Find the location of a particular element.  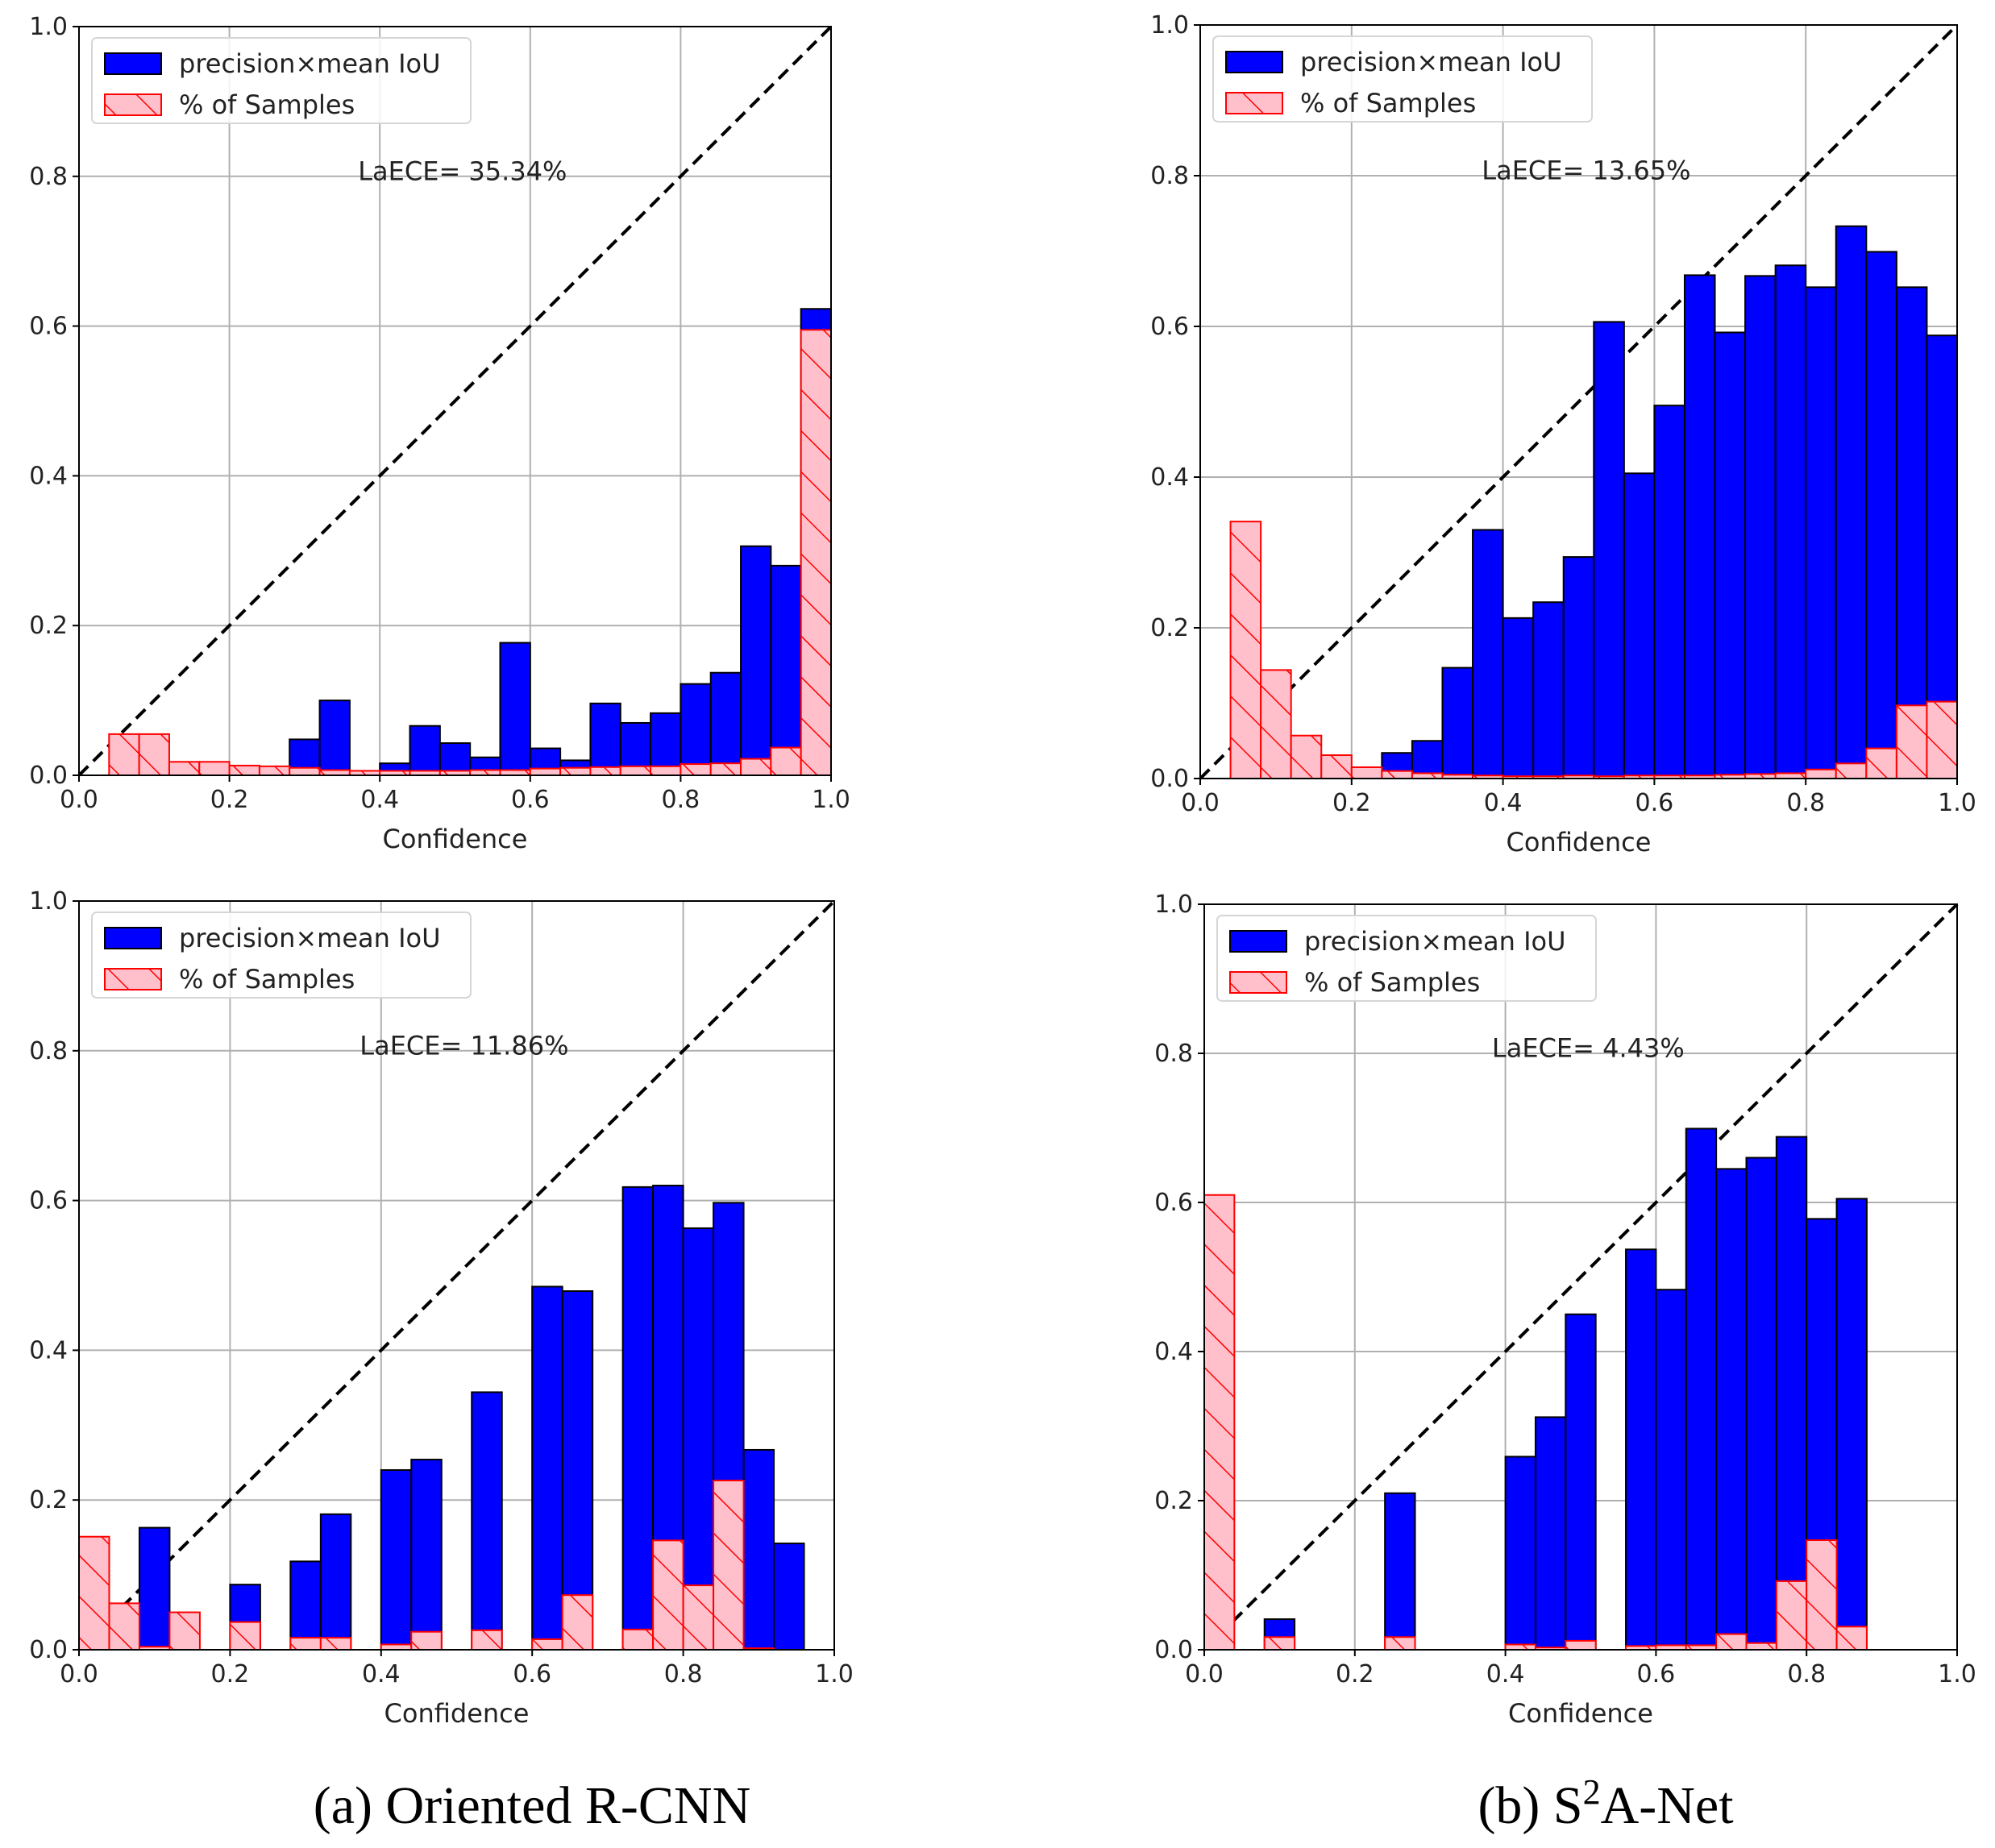

laece-annotation: LaECE= 13.65% is located at coordinates (1586, 171).